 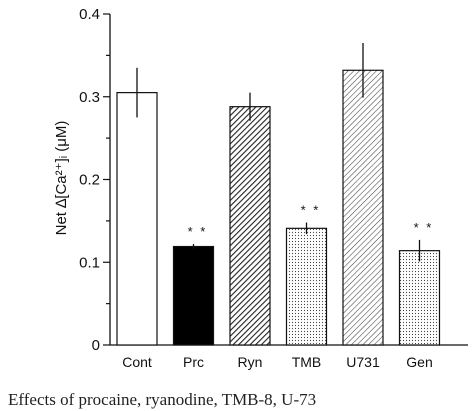 I want to click on y-tick-label: 0.4, so click(x=89, y=14).